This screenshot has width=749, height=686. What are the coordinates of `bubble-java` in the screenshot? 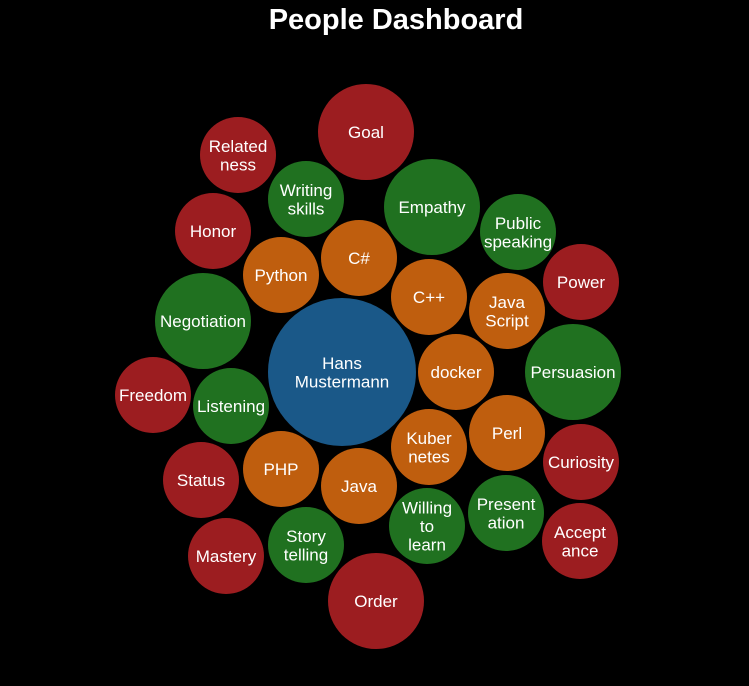 It's located at (359, 486).